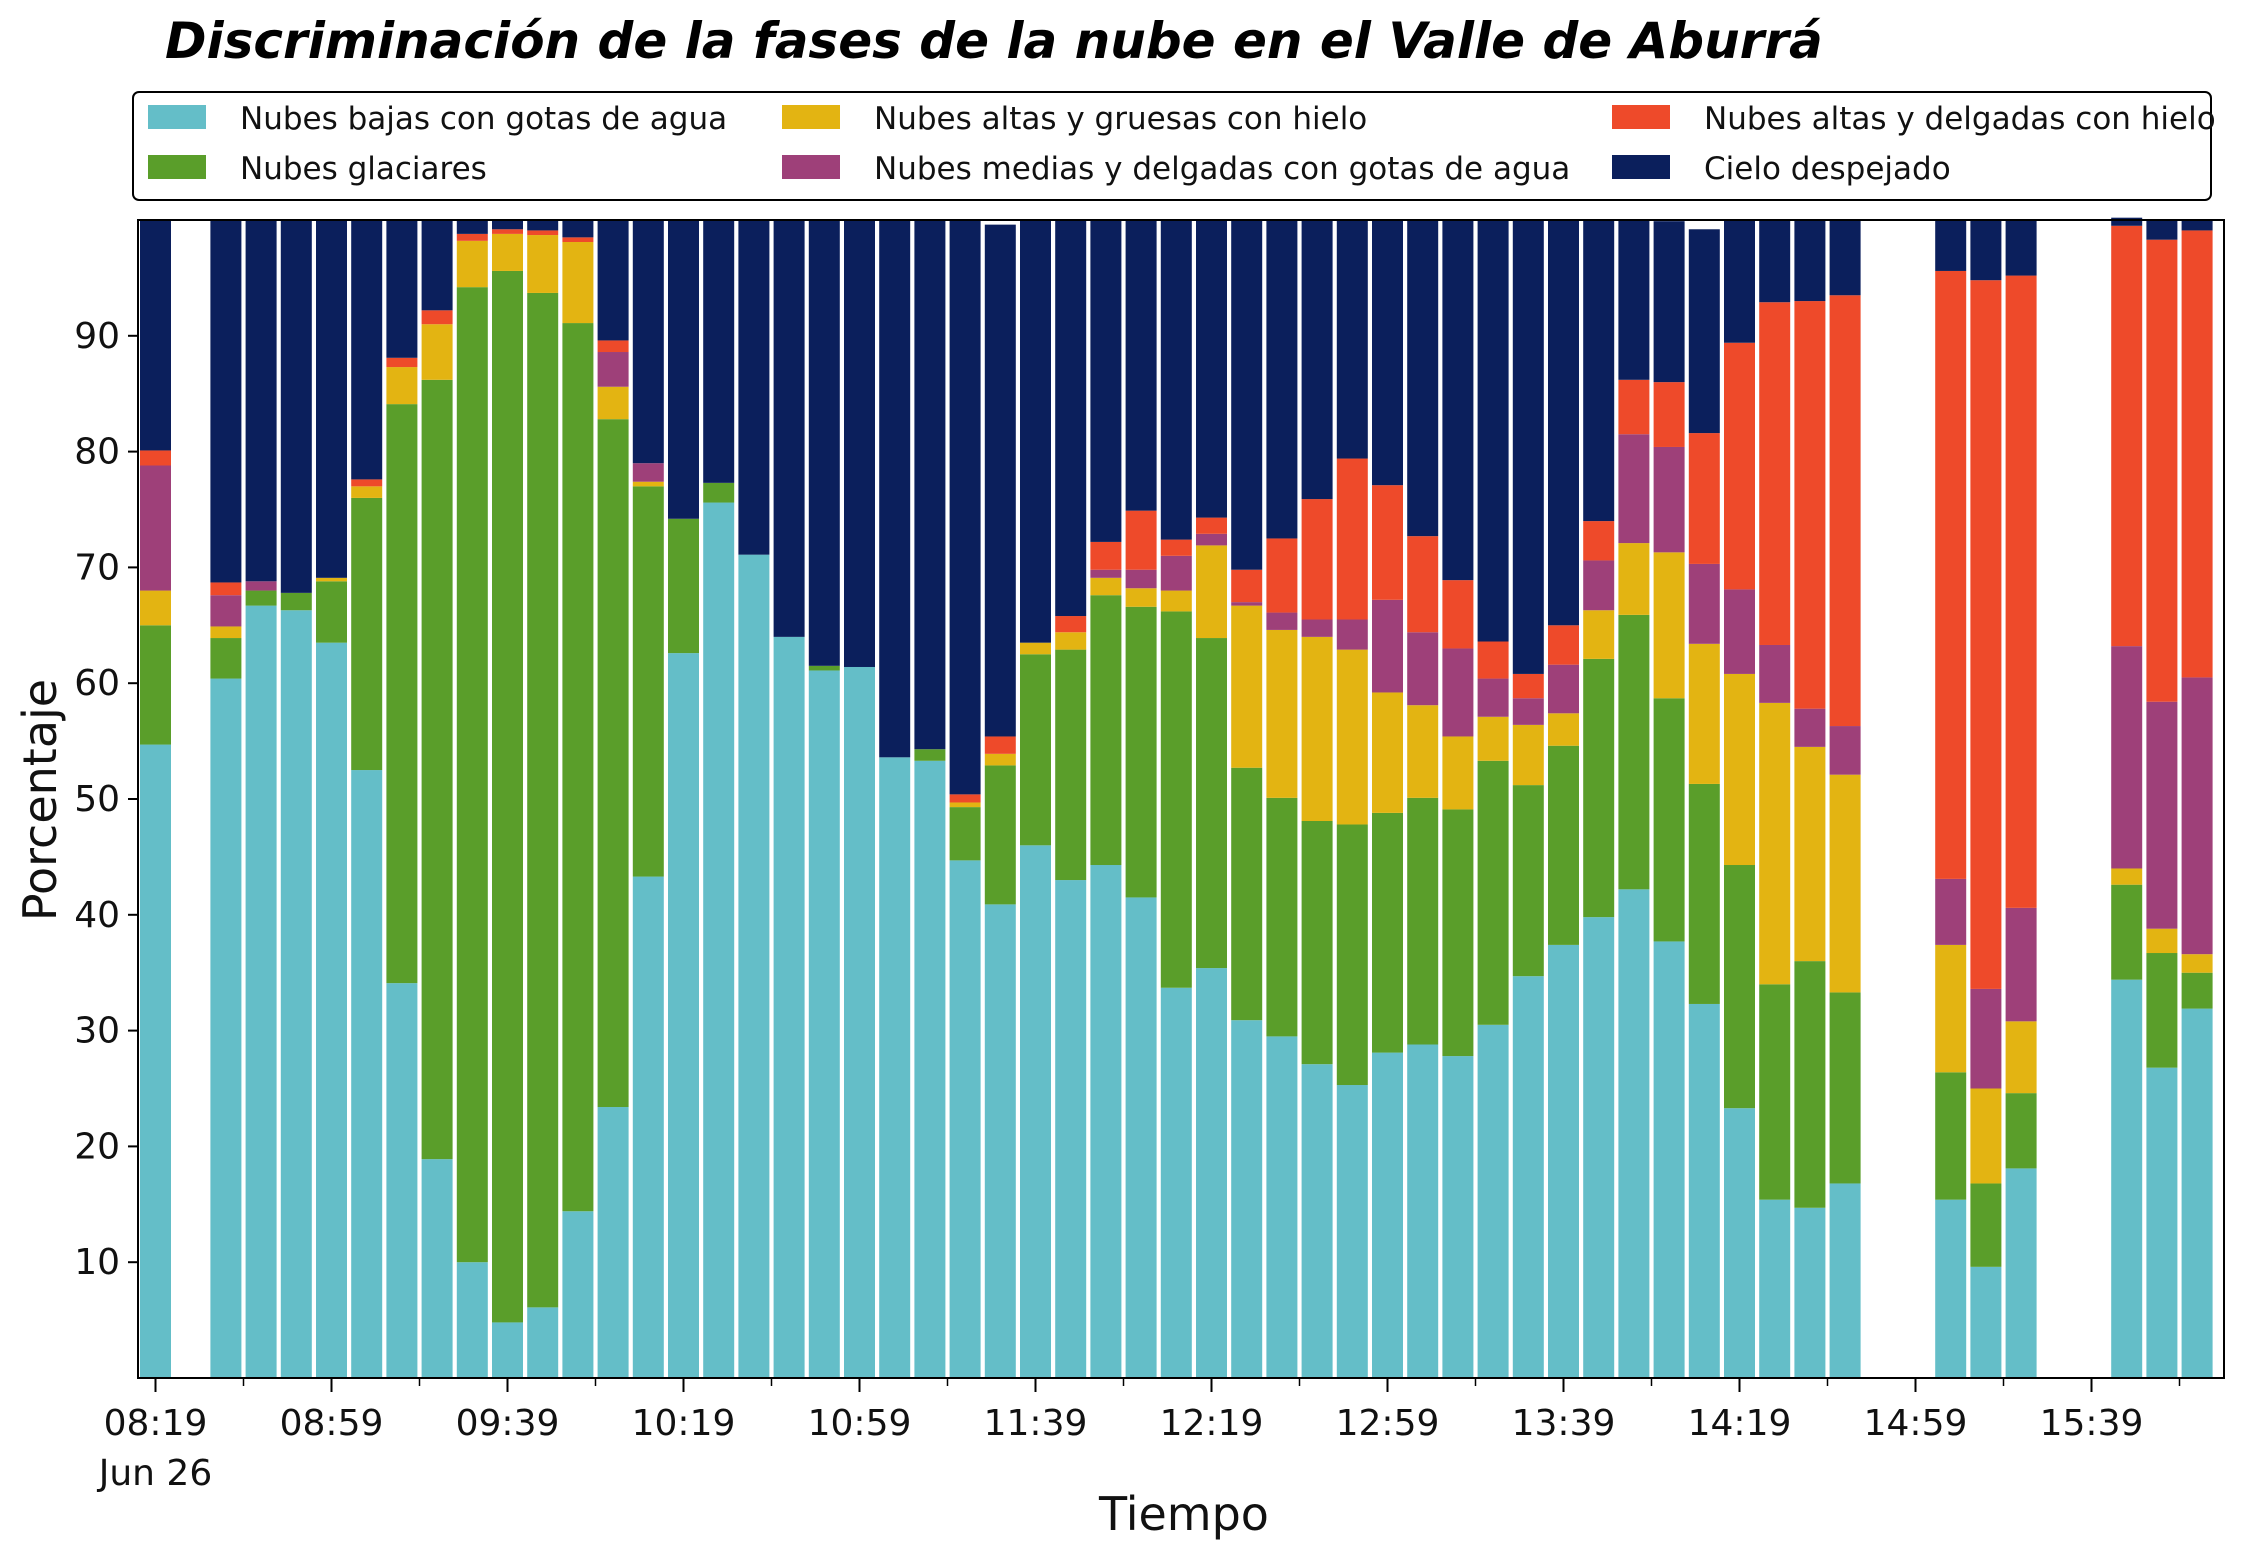 The height and width of the screenshot is (1559, 2244). Describe the element at coordinates (97, 1262) in the screenshot. I see `y-tick-label: 10` at that location.